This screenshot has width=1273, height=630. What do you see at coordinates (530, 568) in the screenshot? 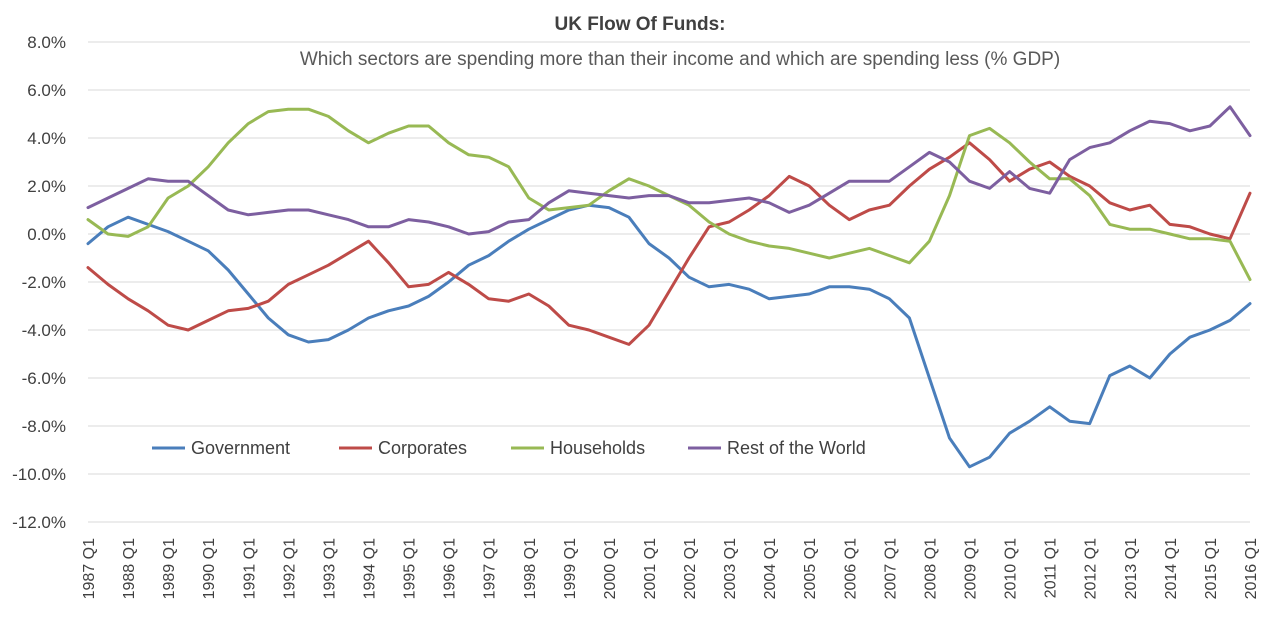
I see `x-tick-label: 1998 Q1` at bounding box center [530, 568].